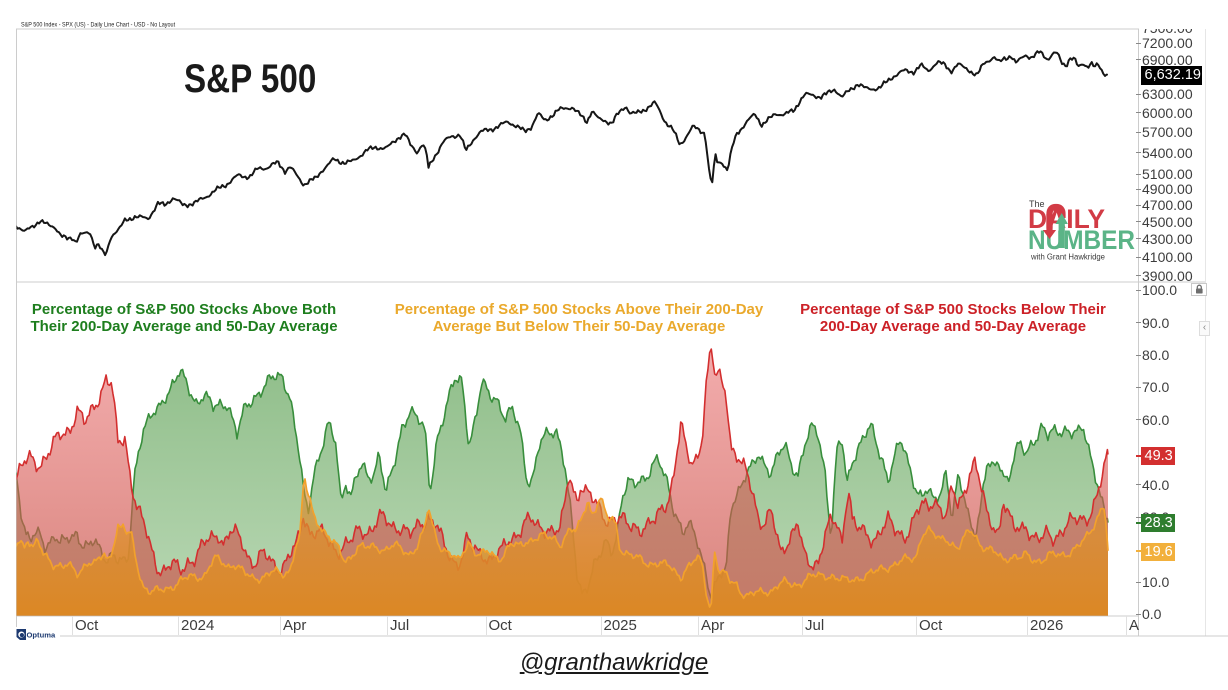 The width and height of the screenshot is (1228, 690). I want to click on svg-text: The, so click(1037, 204).